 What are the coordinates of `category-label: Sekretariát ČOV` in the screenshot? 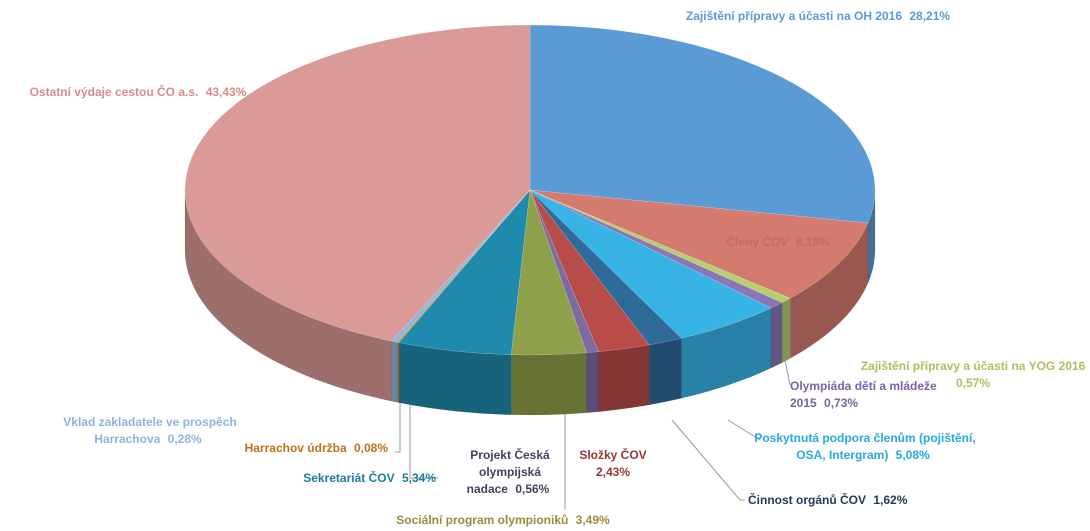 It's located at (349, 478).